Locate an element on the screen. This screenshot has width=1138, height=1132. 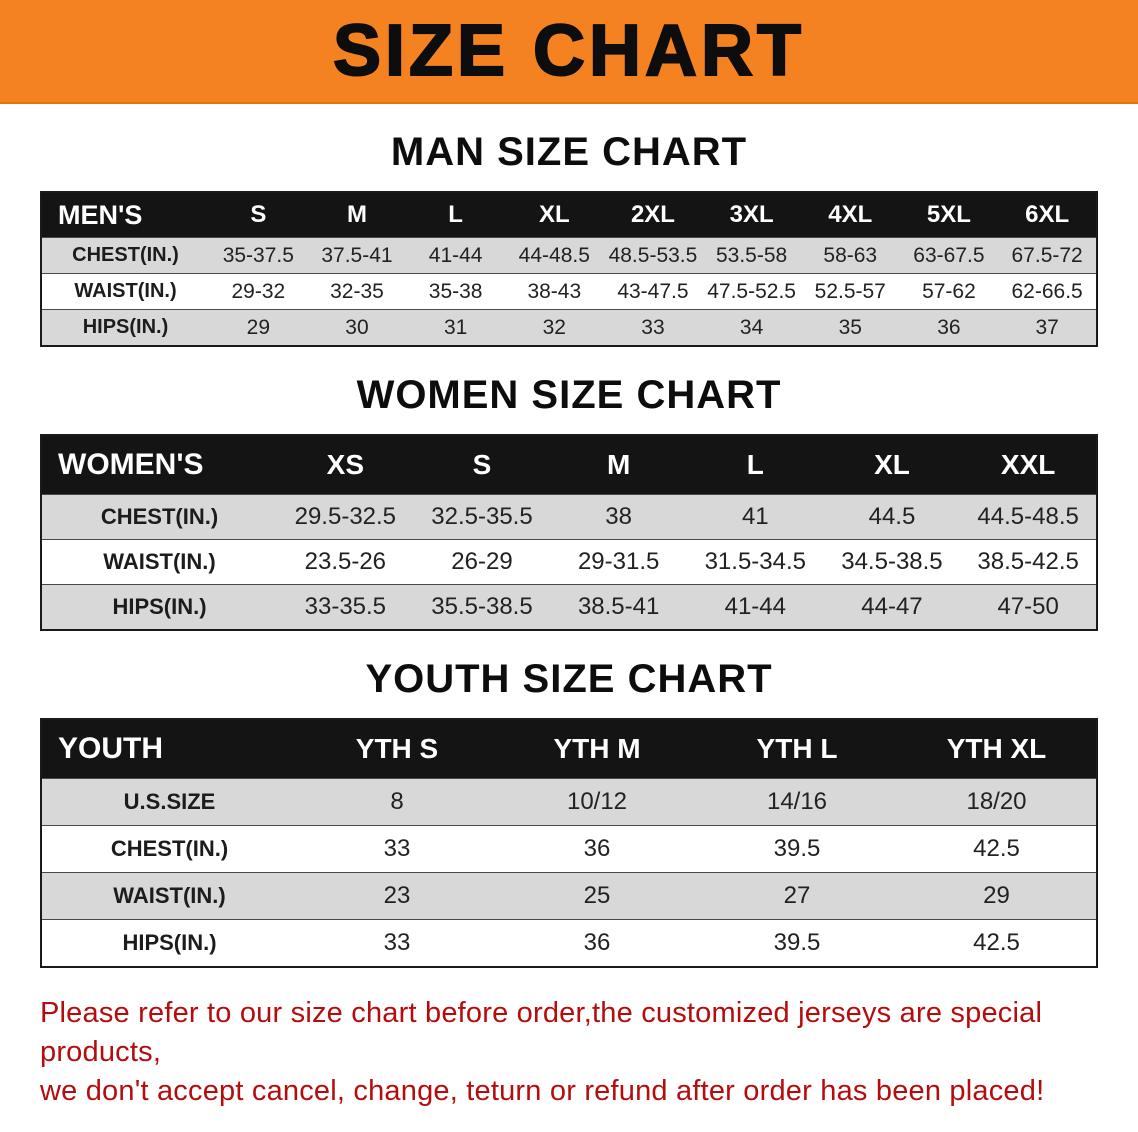
size-value: 35.5-38.5 is located at coordinates (482, 607).